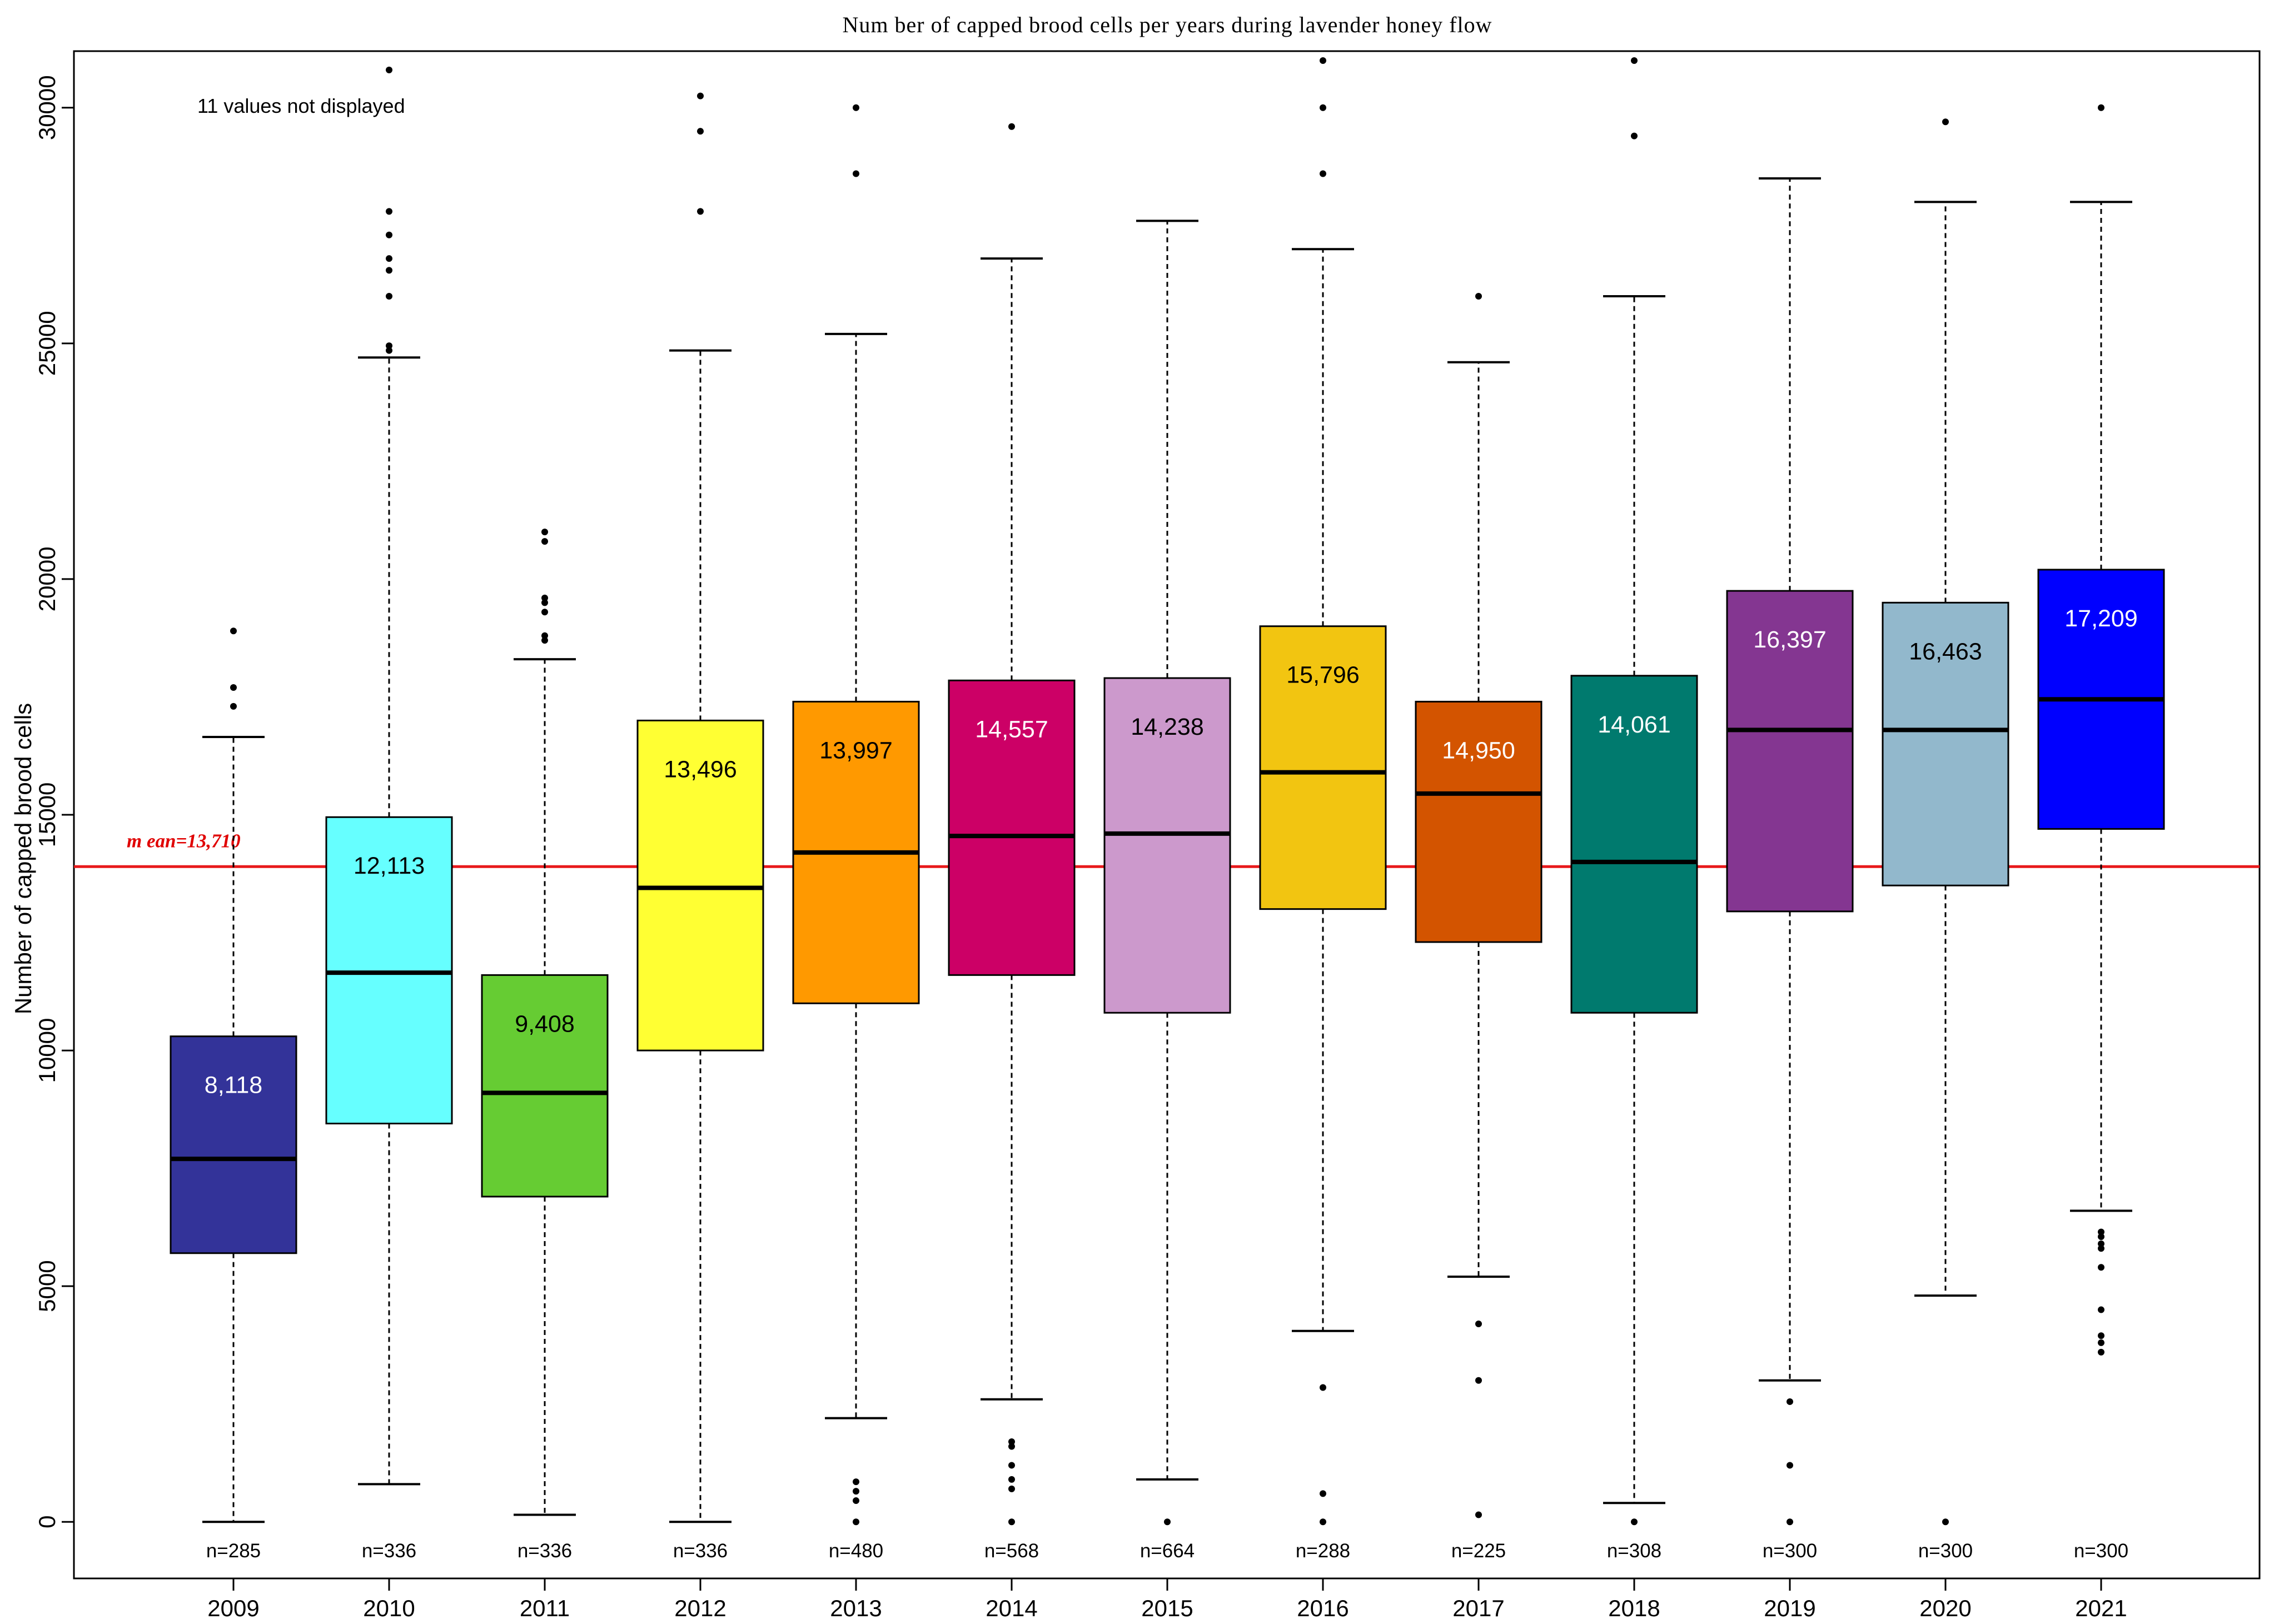 This screenshot has width=2274, height=1624. Describe the element at coordinates (1011, 1551) in the screenshot. I see `n-label: n=568` at that location.